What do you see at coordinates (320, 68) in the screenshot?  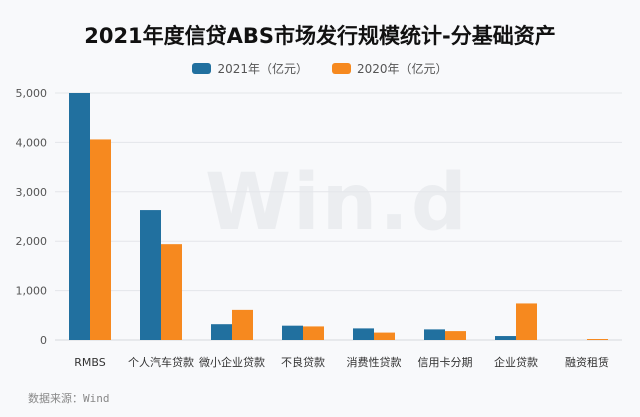 I see `legend: 2021年（亿元） 2020年（亿元）` at bounding box center [320, 68].